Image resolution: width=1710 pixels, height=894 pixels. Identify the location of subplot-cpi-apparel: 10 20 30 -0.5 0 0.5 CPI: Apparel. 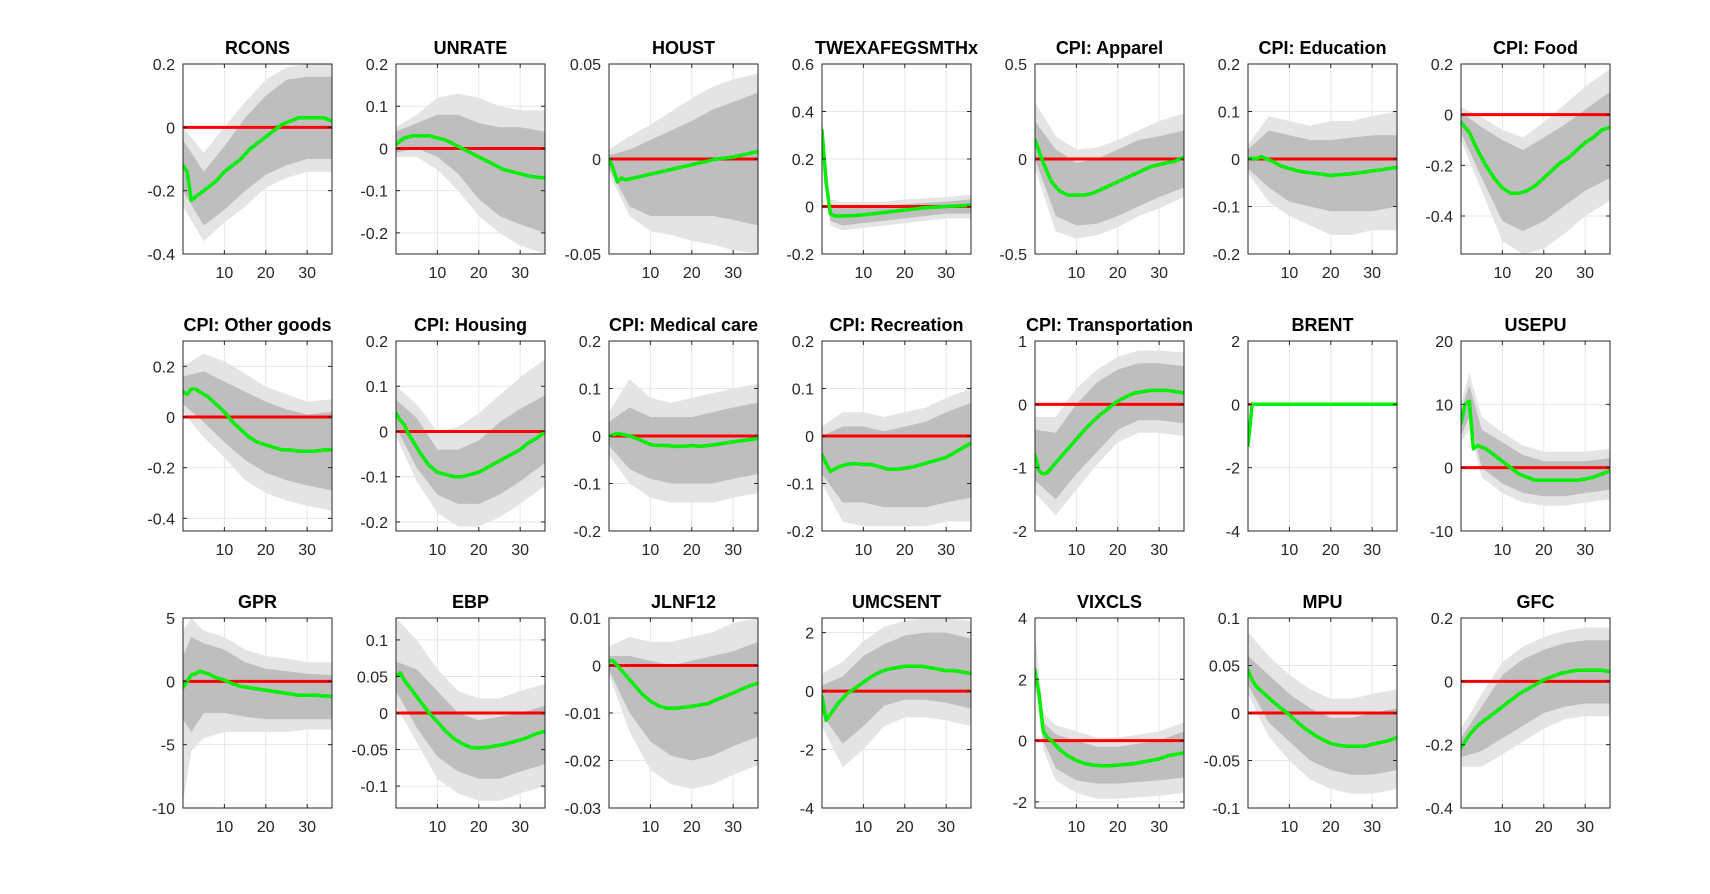
(1092, 160).